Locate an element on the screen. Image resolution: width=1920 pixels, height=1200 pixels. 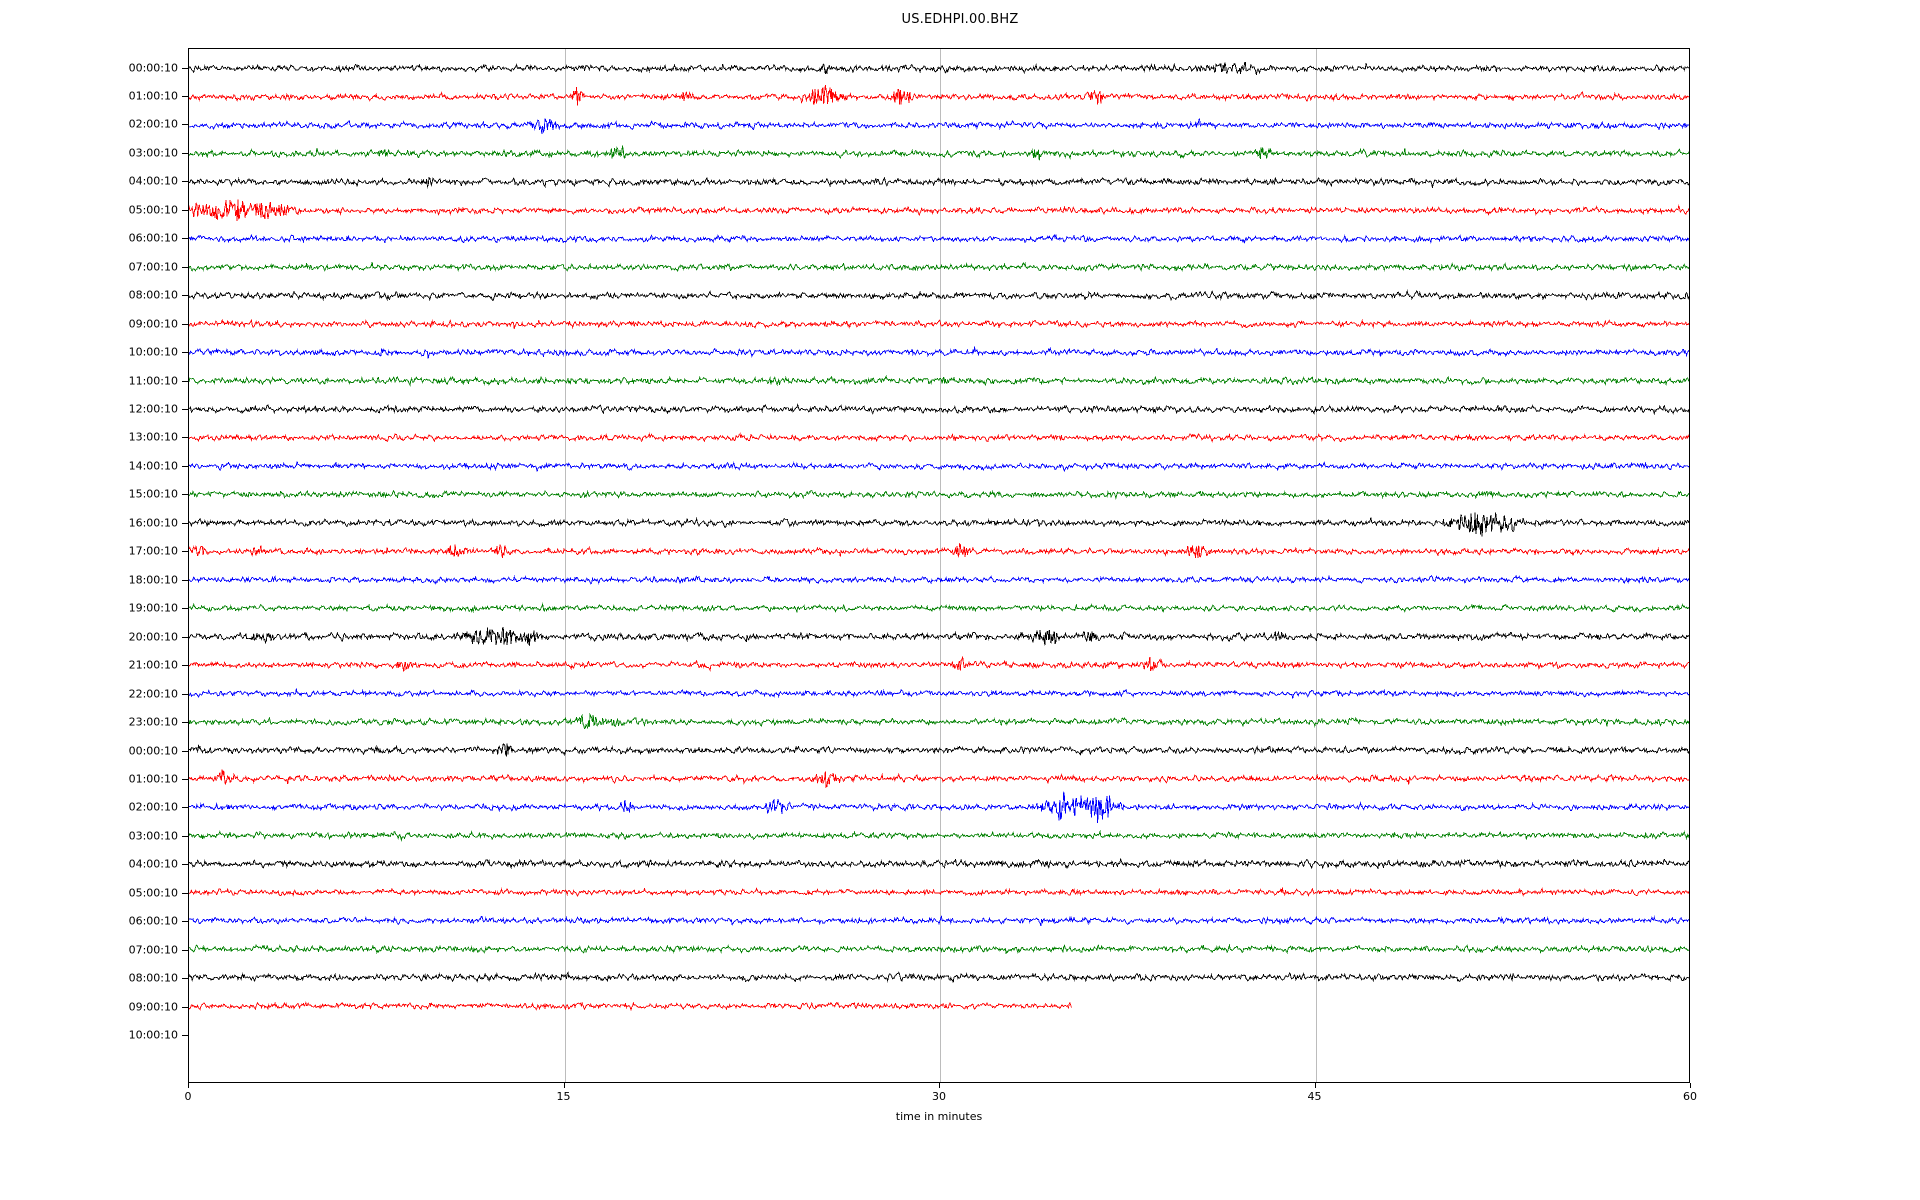
y-tick-label-4: 04:00:10 is located at coordinates (153, 181).